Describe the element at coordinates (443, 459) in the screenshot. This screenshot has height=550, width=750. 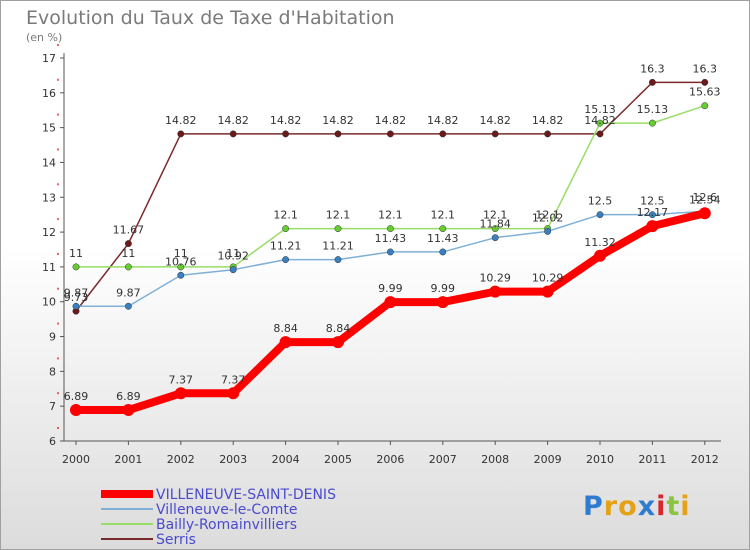
I see `x-tick-label: 2007` at that location.